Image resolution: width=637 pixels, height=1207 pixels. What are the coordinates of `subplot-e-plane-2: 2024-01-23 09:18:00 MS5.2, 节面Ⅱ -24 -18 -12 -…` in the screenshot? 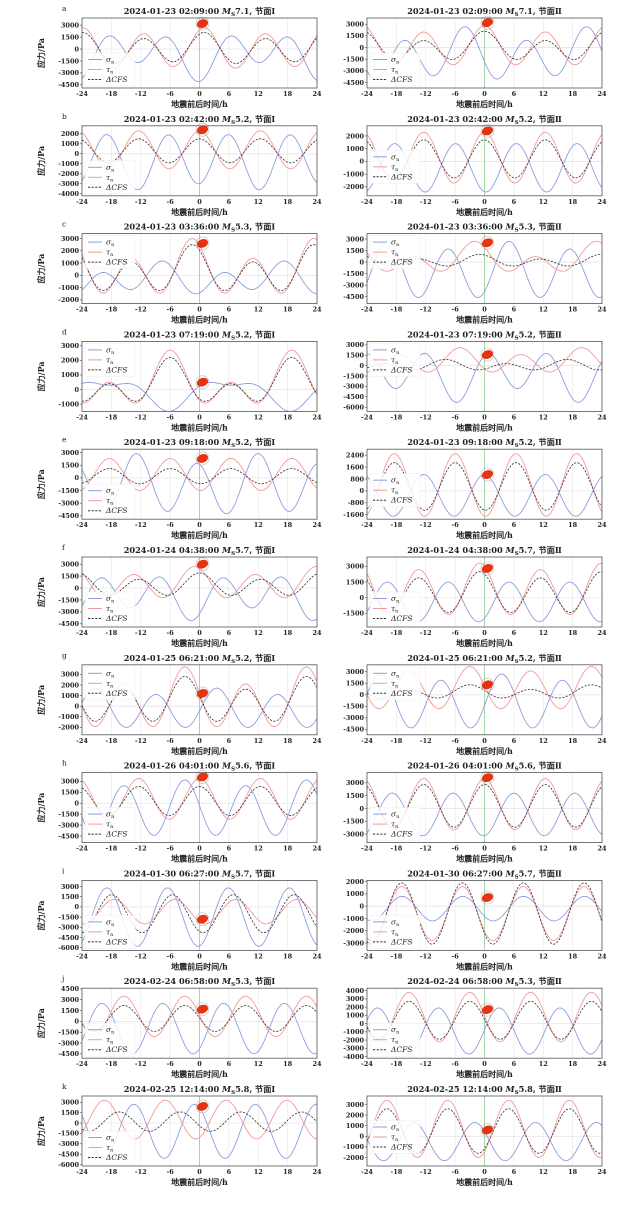 It's located at (475, 488).